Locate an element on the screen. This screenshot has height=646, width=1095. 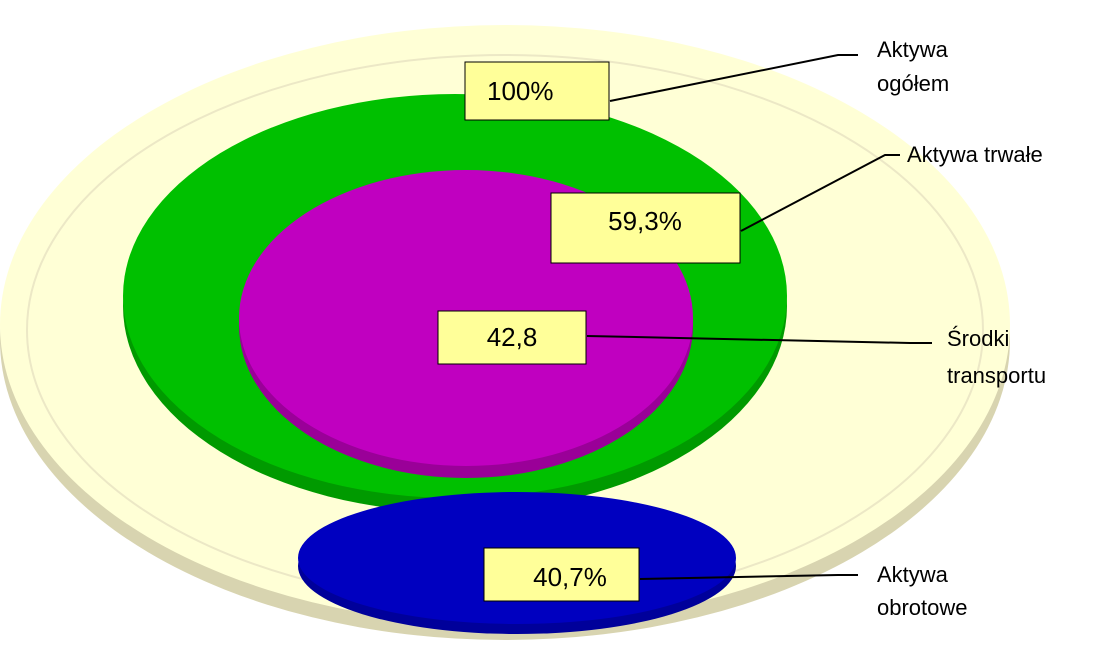
value-current: 40,7% is located at coordinates (570, 577).